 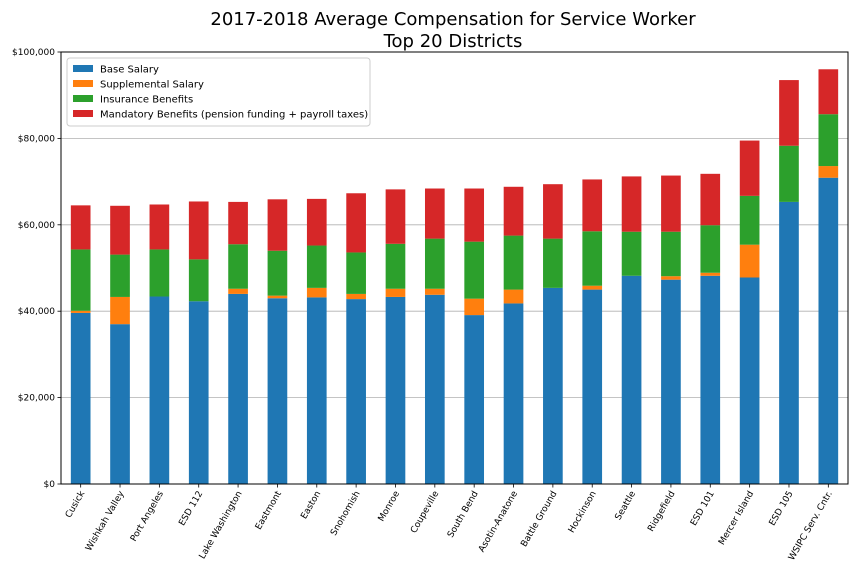 What do you see at coordinates (463, 515) in the screenshot?
I see `x-tick-label: South Bend` at bounding box center [463, 515].